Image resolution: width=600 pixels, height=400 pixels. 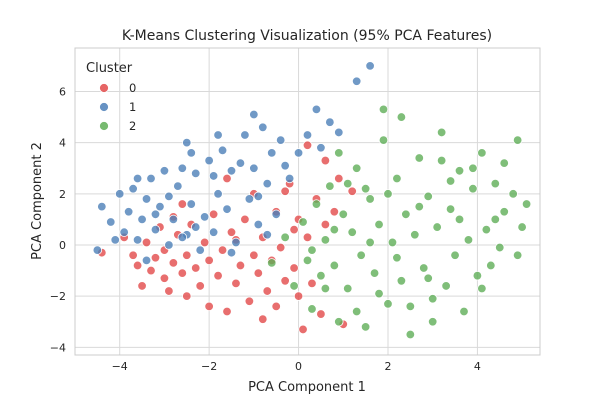 I want to click on x-axis-label: PCA Component 1, so click(x=307, y=387).